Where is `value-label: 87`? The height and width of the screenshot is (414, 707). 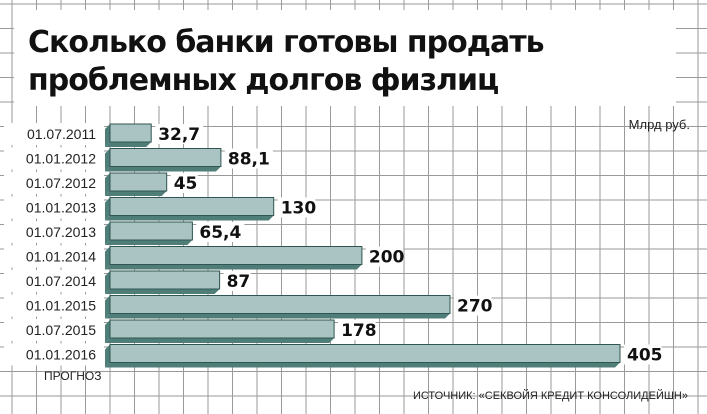 value-label: 87 is located at coordinates (239, 282).